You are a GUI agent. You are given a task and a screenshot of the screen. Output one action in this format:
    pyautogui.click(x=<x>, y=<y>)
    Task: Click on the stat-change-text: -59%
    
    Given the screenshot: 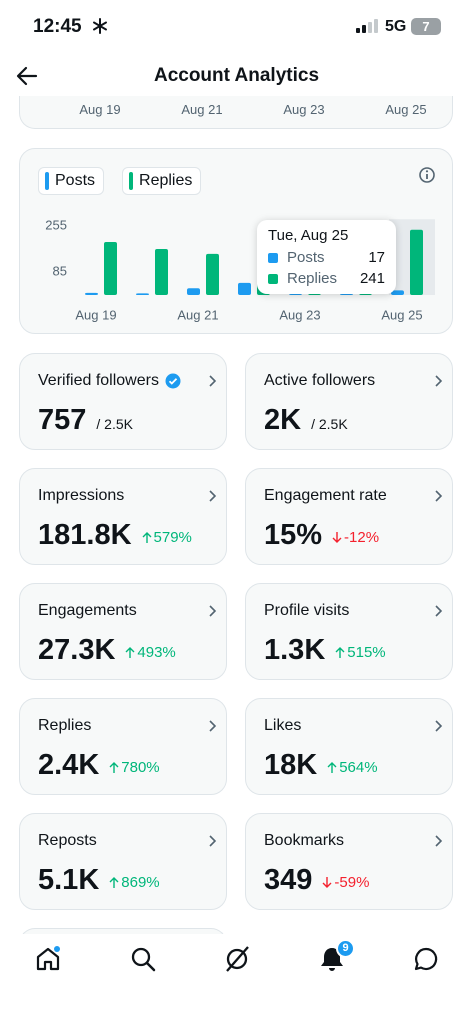 What is the action you would take?
    pyautogui.click(x=352, y=882)
    